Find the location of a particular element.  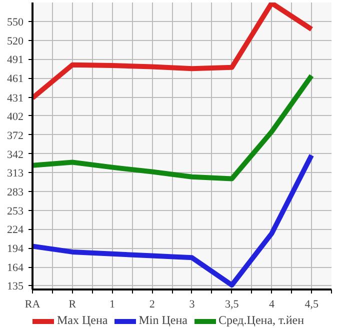

x-tick-label: 2 is located at coordinates (152, 304).